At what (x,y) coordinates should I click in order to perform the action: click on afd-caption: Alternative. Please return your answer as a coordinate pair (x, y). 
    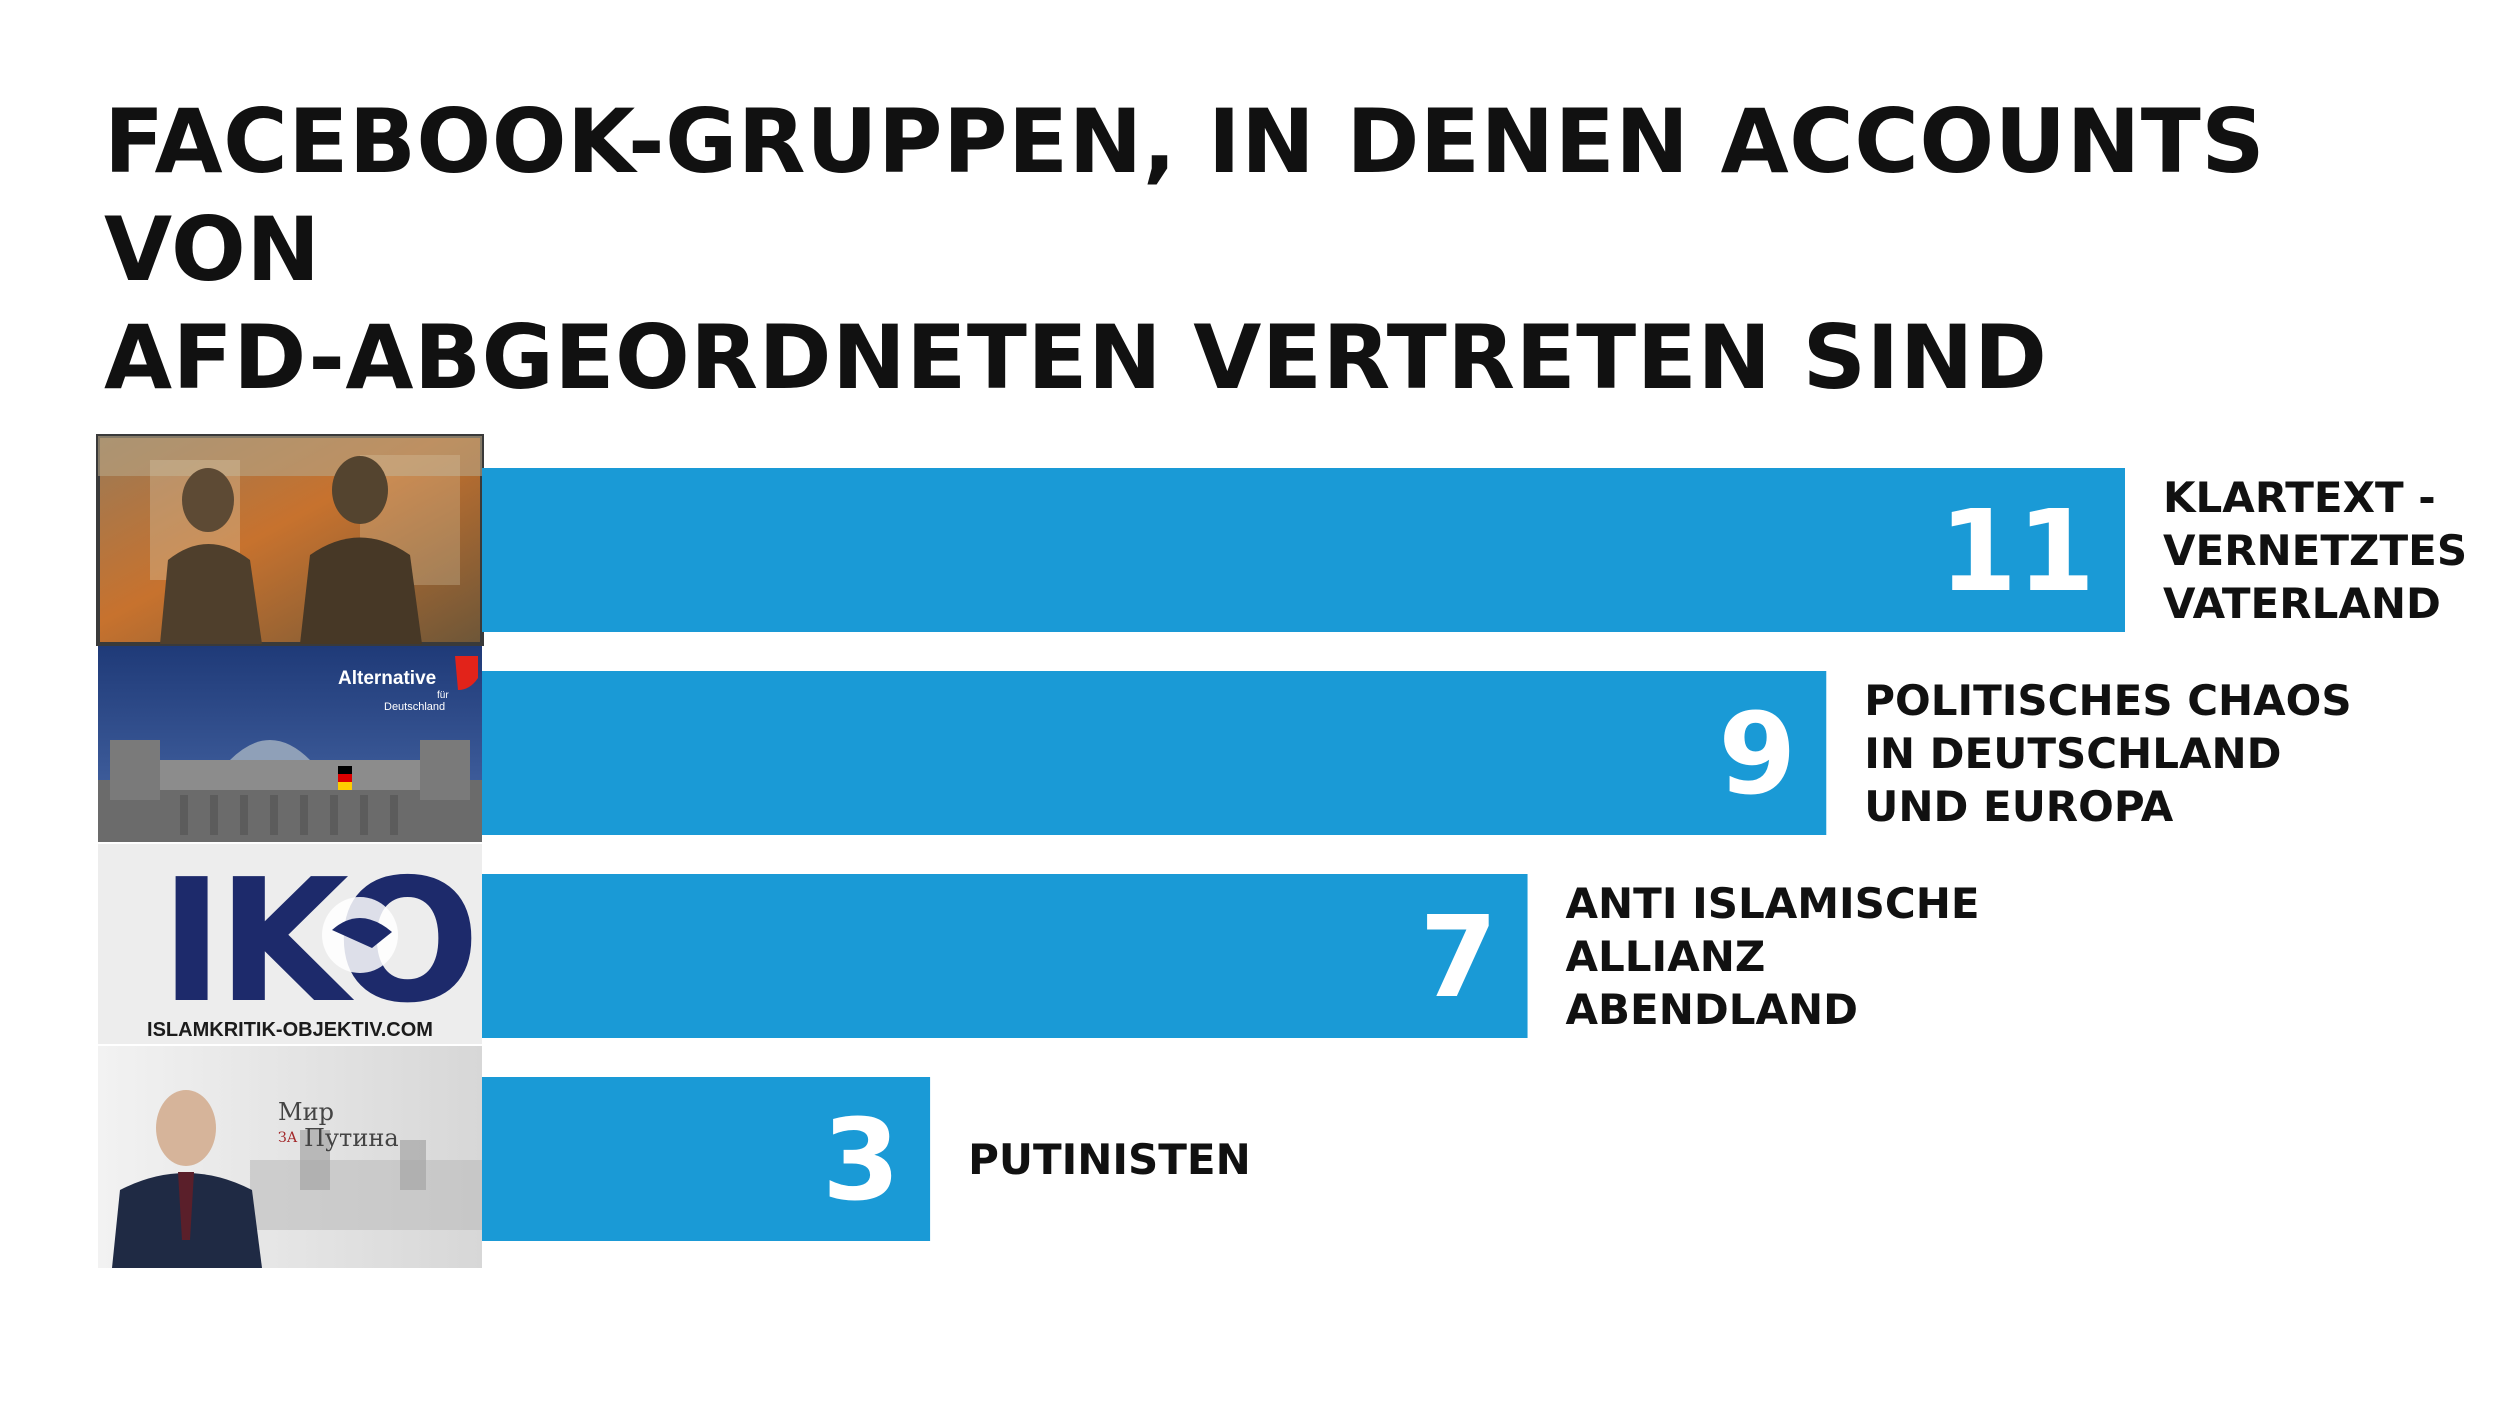
    Looking at the image, I should click on (387, 678).